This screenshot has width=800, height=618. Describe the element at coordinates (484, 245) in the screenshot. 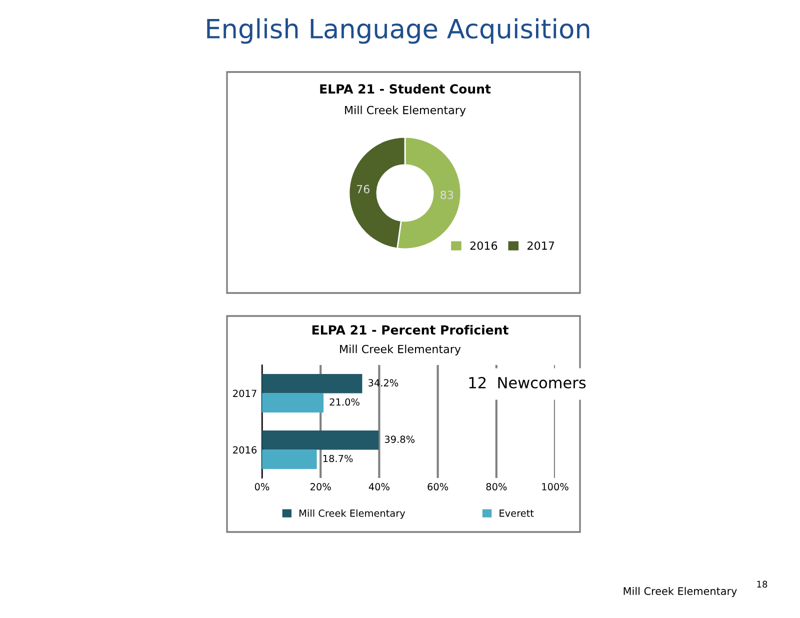

I see `legend-label: 2016` at that location.